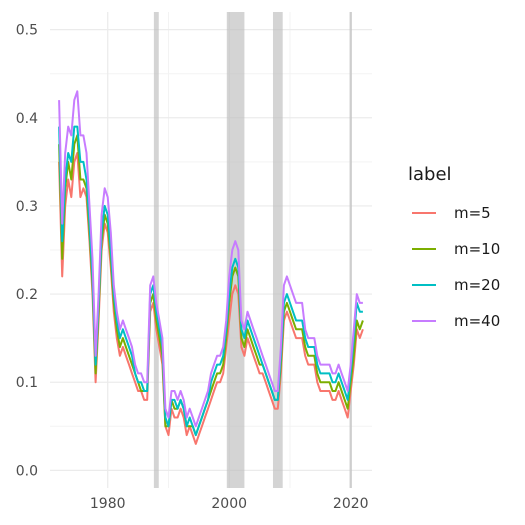  Describe the element at coordinates (27, 251) in the screenshot. I see `y-axis-tick-labels: 0.0 0.1 0.2 0.3 0.4 0.5` at that location.